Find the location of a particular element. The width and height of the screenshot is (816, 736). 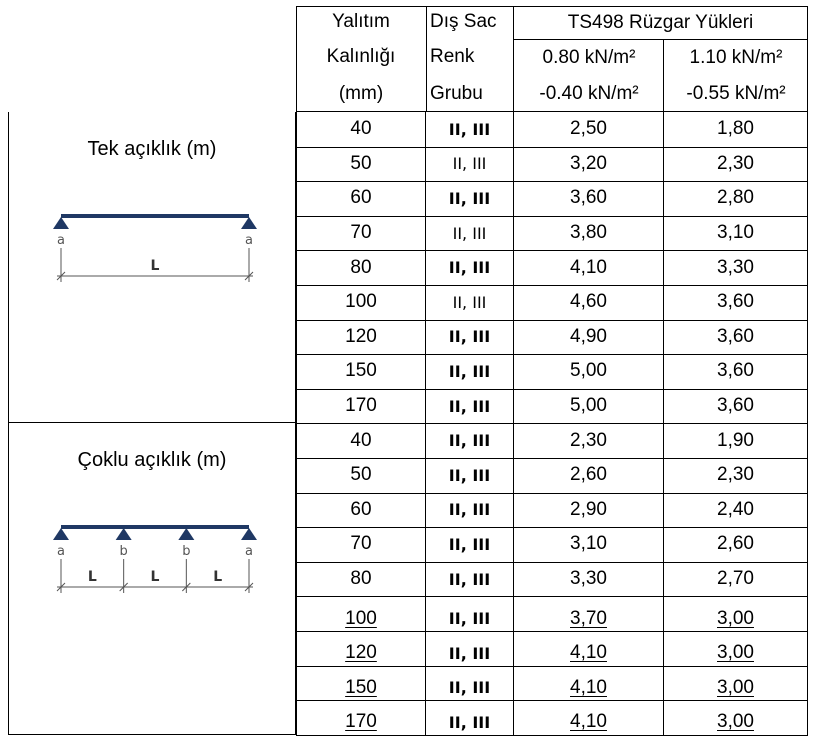

thickness-cell-text: 70 is located at coordinates (361, 544).